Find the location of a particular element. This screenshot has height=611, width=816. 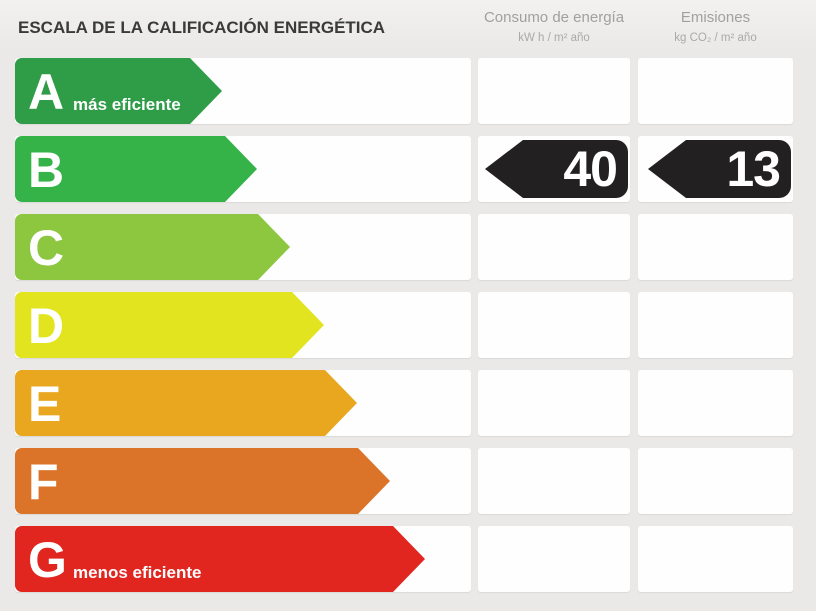

rating-row-c: C is located at coordinates (408, 247).